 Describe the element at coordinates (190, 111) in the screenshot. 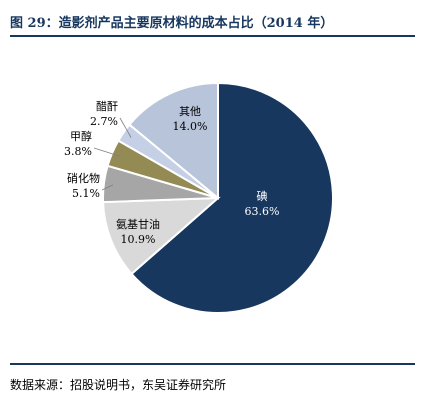

I see `slice-label-6: 其他` at that location.